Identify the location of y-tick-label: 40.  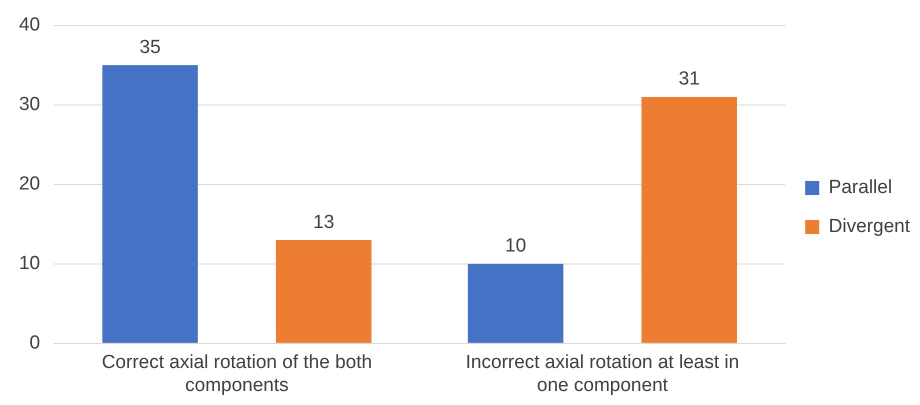
(29, 25).